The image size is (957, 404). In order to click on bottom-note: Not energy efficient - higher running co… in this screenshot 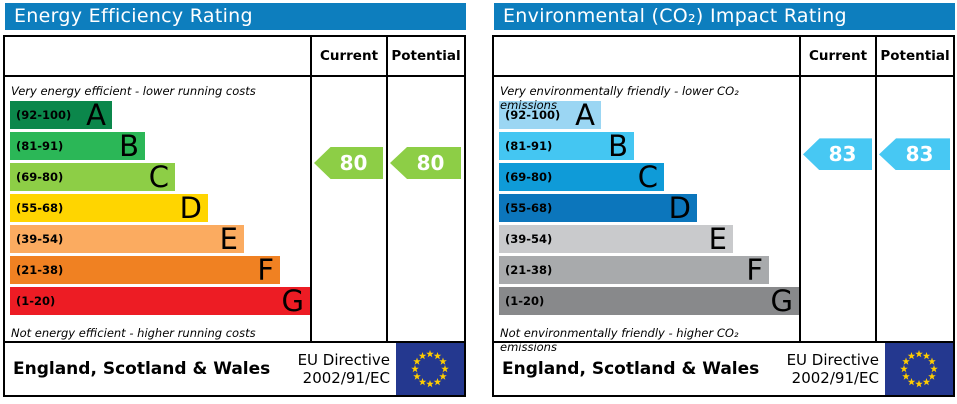, I will do `click(133, 333)`.